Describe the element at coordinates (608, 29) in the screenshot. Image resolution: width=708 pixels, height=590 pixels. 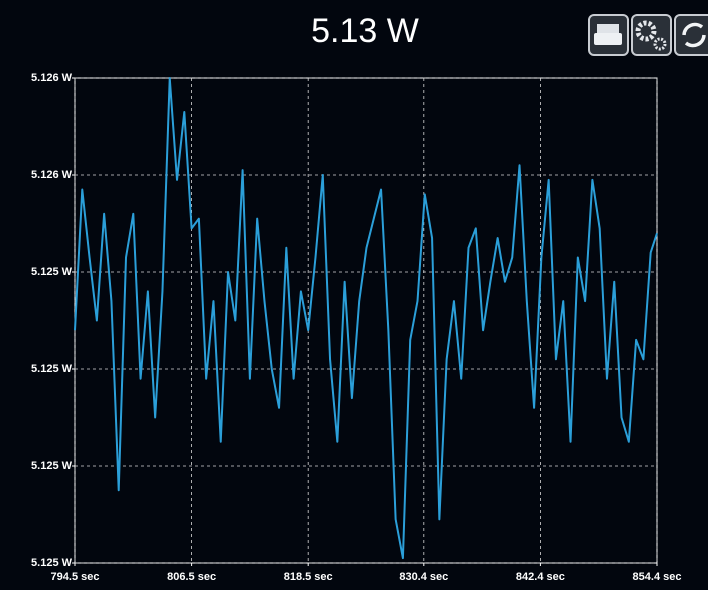
I see `printer-paper` at that location.